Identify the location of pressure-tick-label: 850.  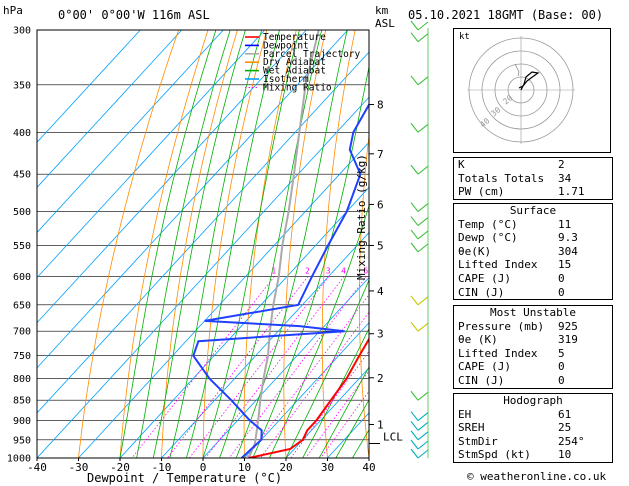
(22, 401).